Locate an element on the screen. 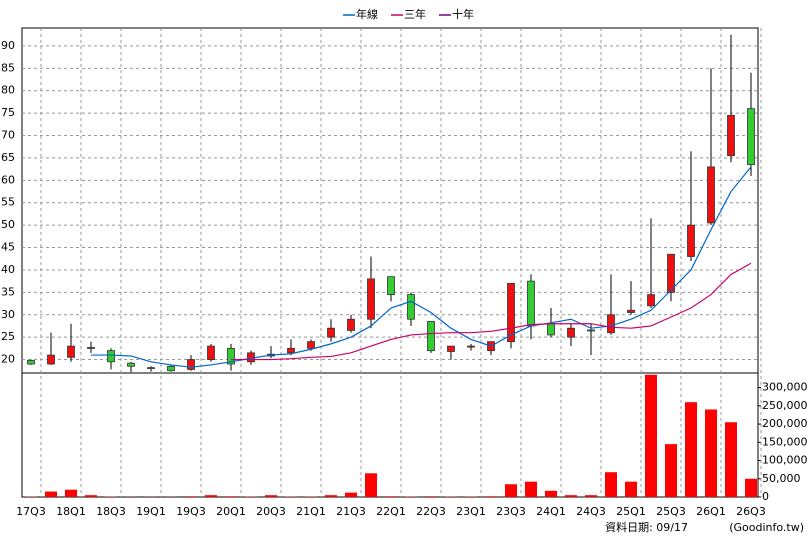  y-tick-label: 80 is located at coordinates (8, 90).